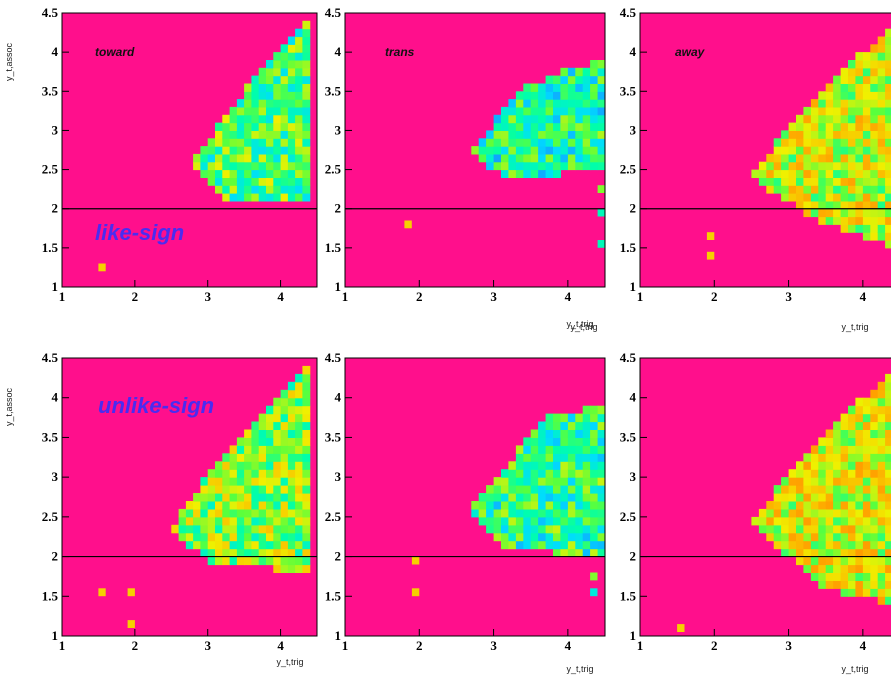  Describe the element at coordinates (333, 247) in the screenshot. I see `y-tick-label: 1.5` at that location.